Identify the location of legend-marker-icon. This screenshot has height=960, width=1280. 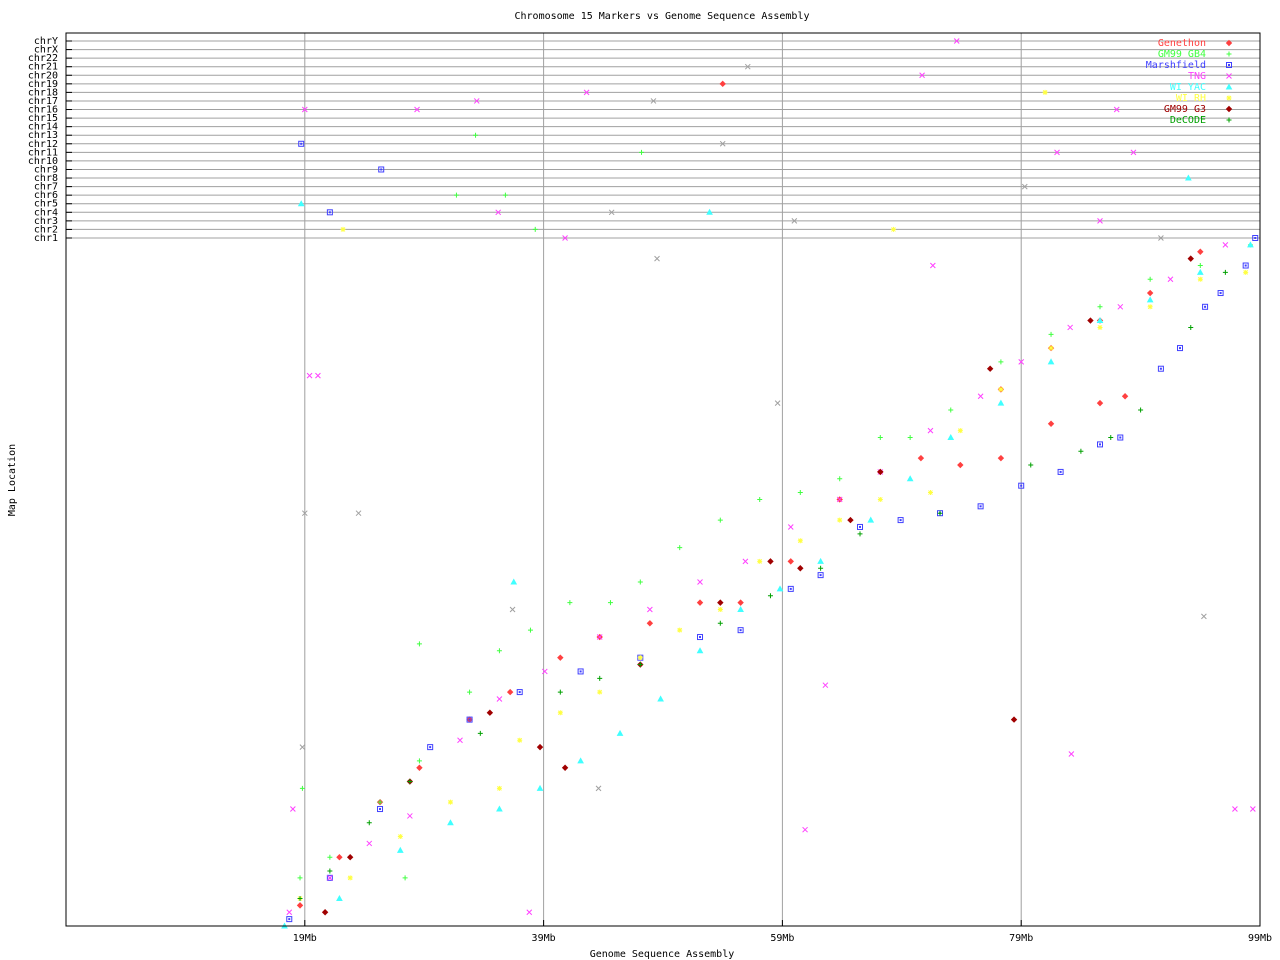
(1229, 120).